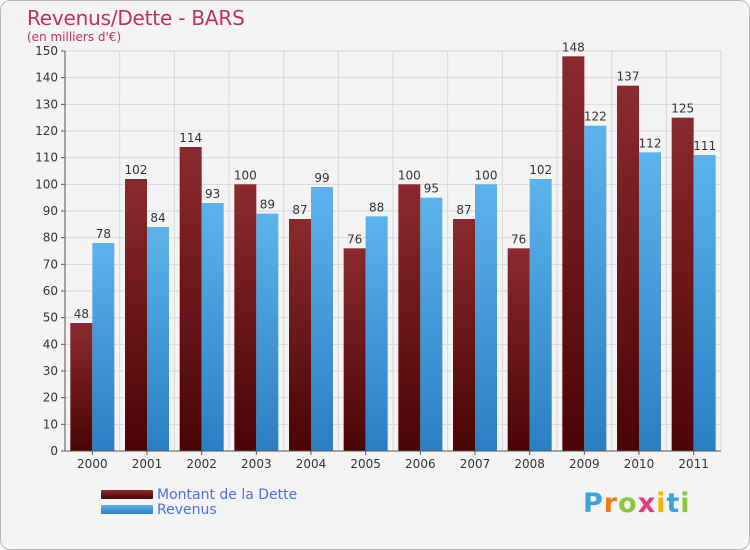 The width and height of the screenshot is (750, 550). I want to click on y-tick-label: 40, so click(50, 344).